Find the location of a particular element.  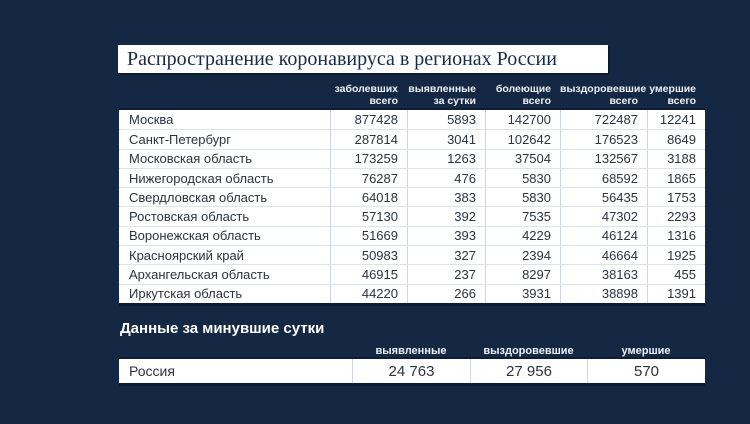

value-cell: 76287 is located at coordinates (368, 178).